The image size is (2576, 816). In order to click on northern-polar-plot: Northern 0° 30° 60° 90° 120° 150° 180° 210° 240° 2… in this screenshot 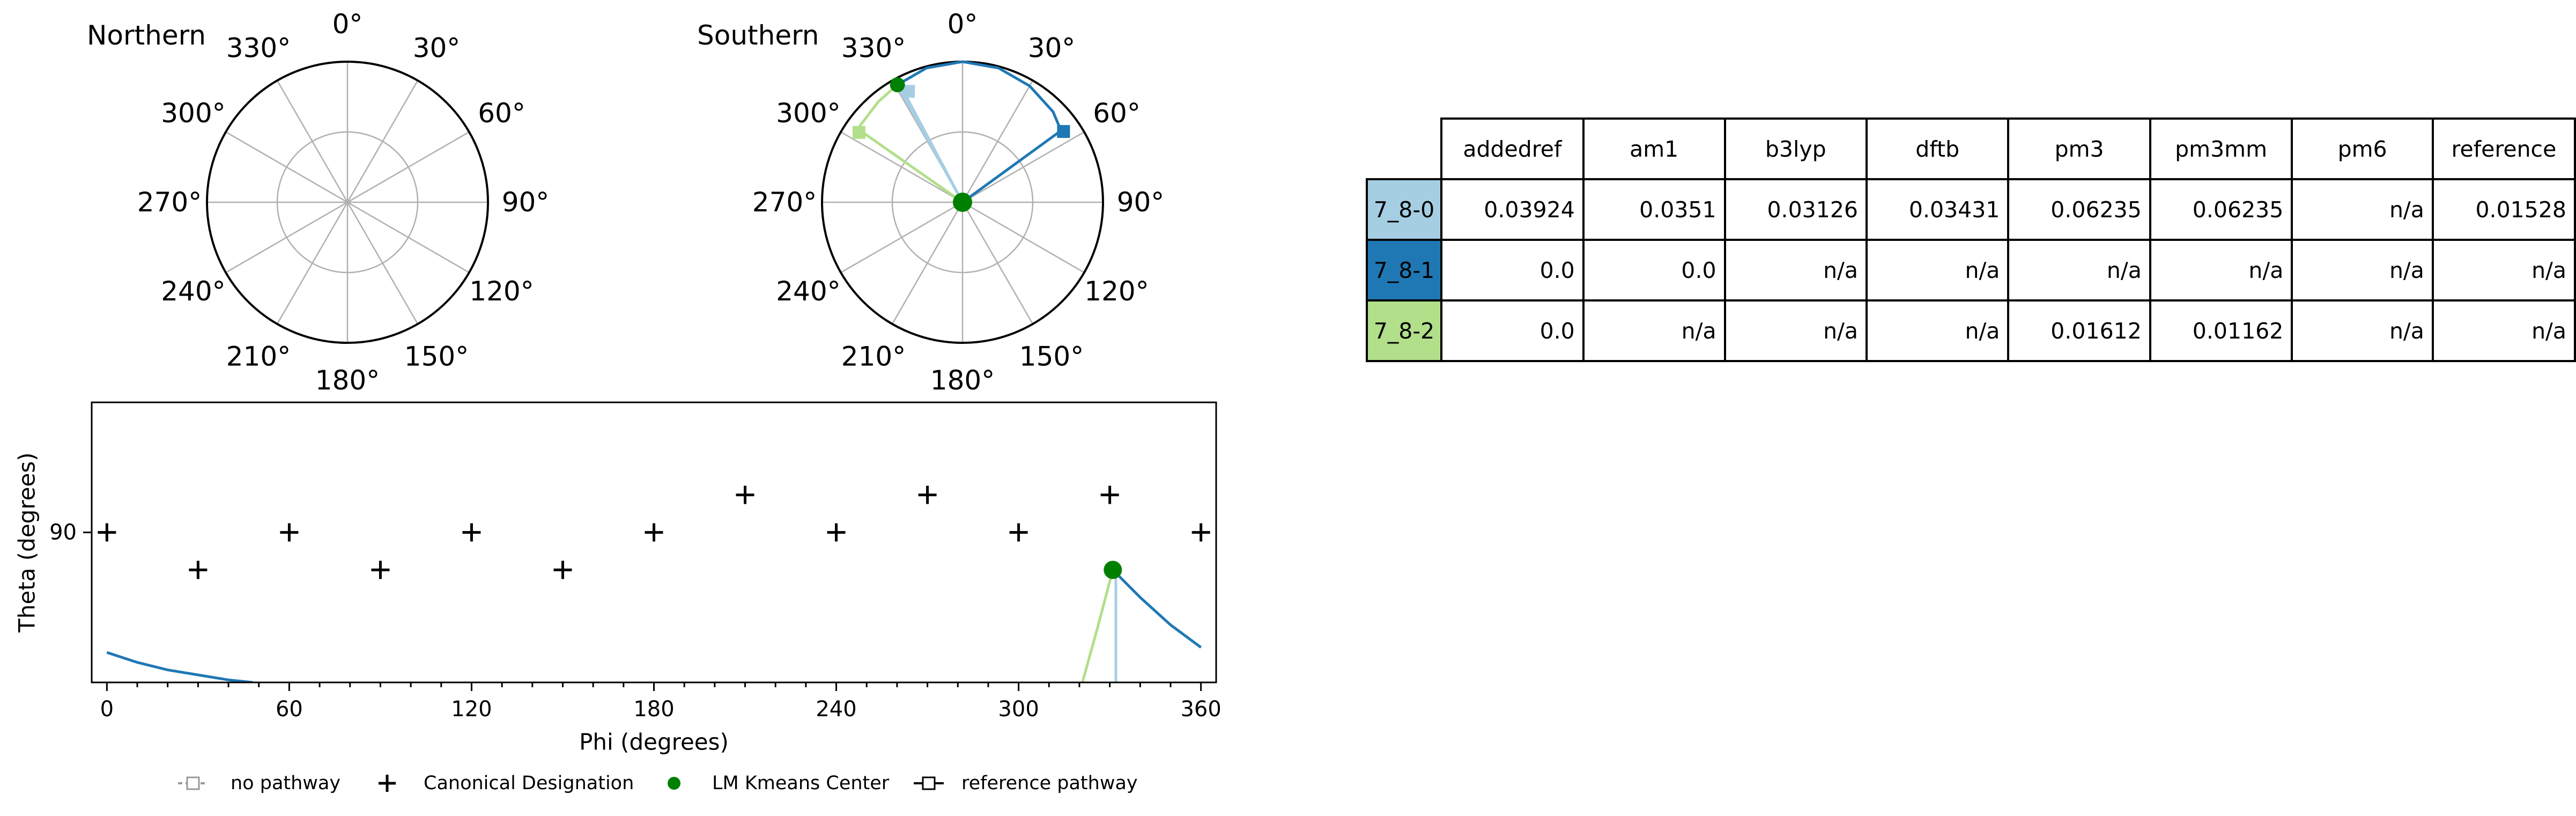, I will do `click(318, 202)`.